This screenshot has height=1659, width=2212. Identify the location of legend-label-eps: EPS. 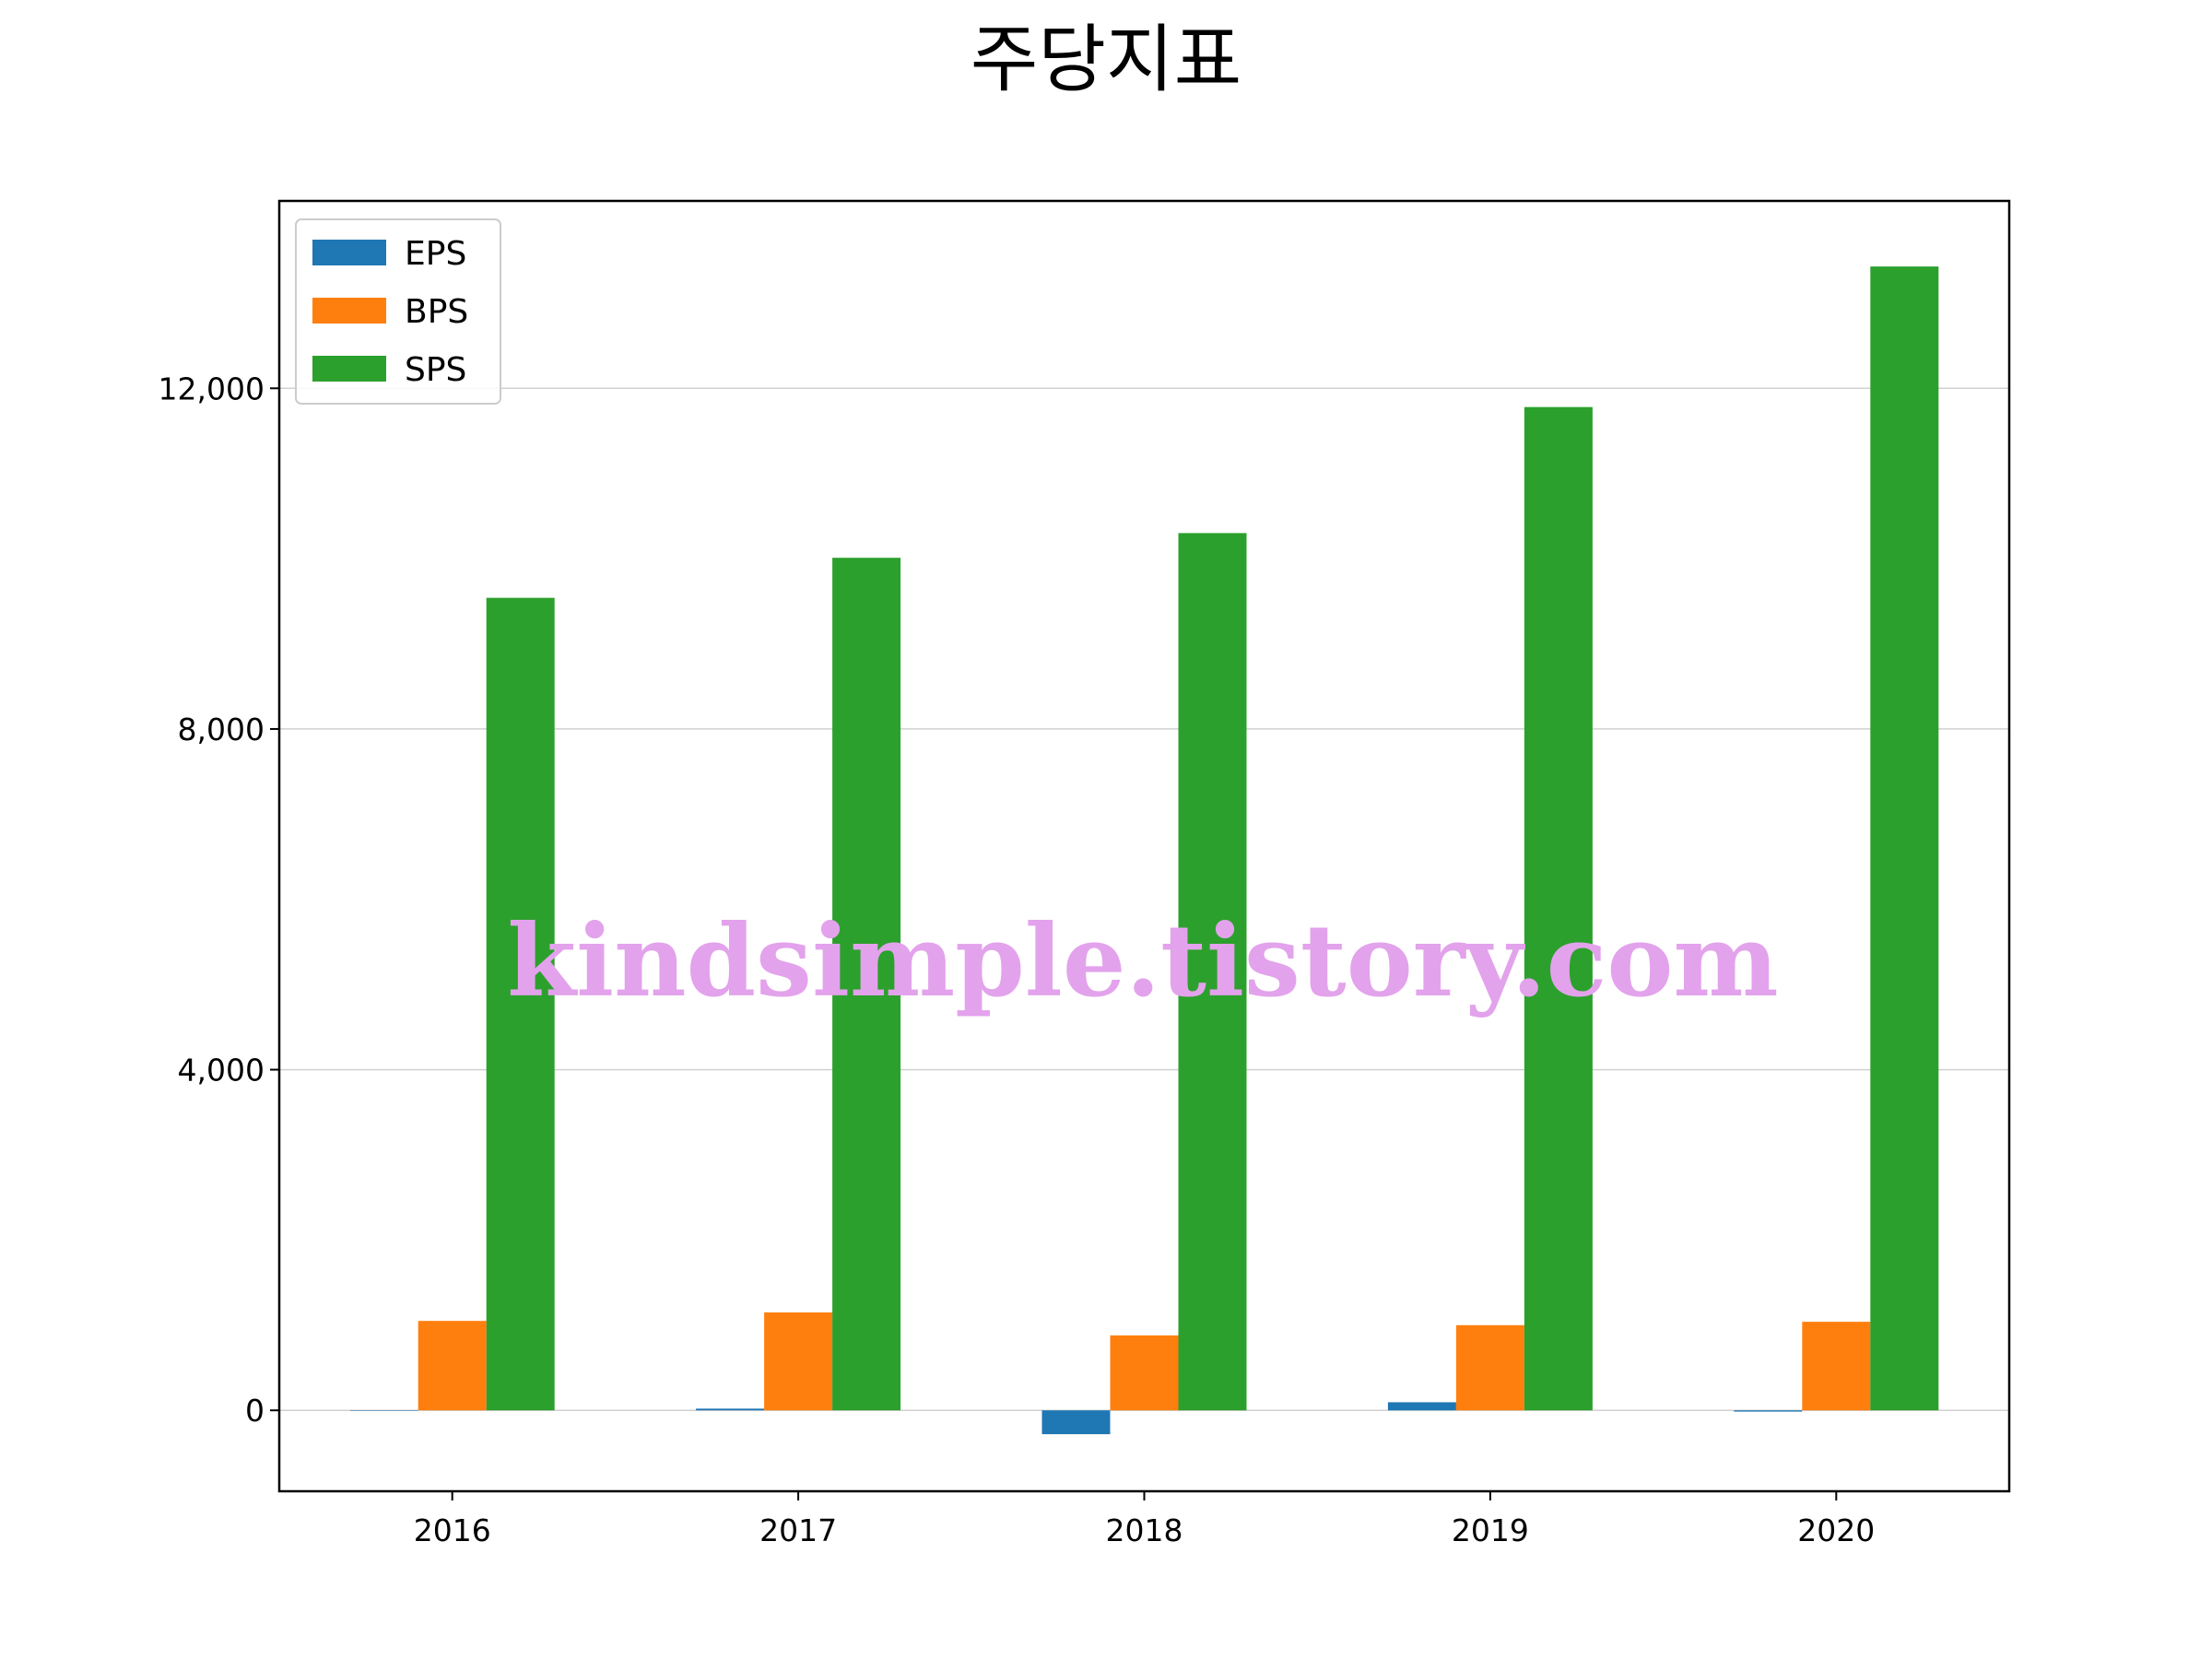
(435, 254).